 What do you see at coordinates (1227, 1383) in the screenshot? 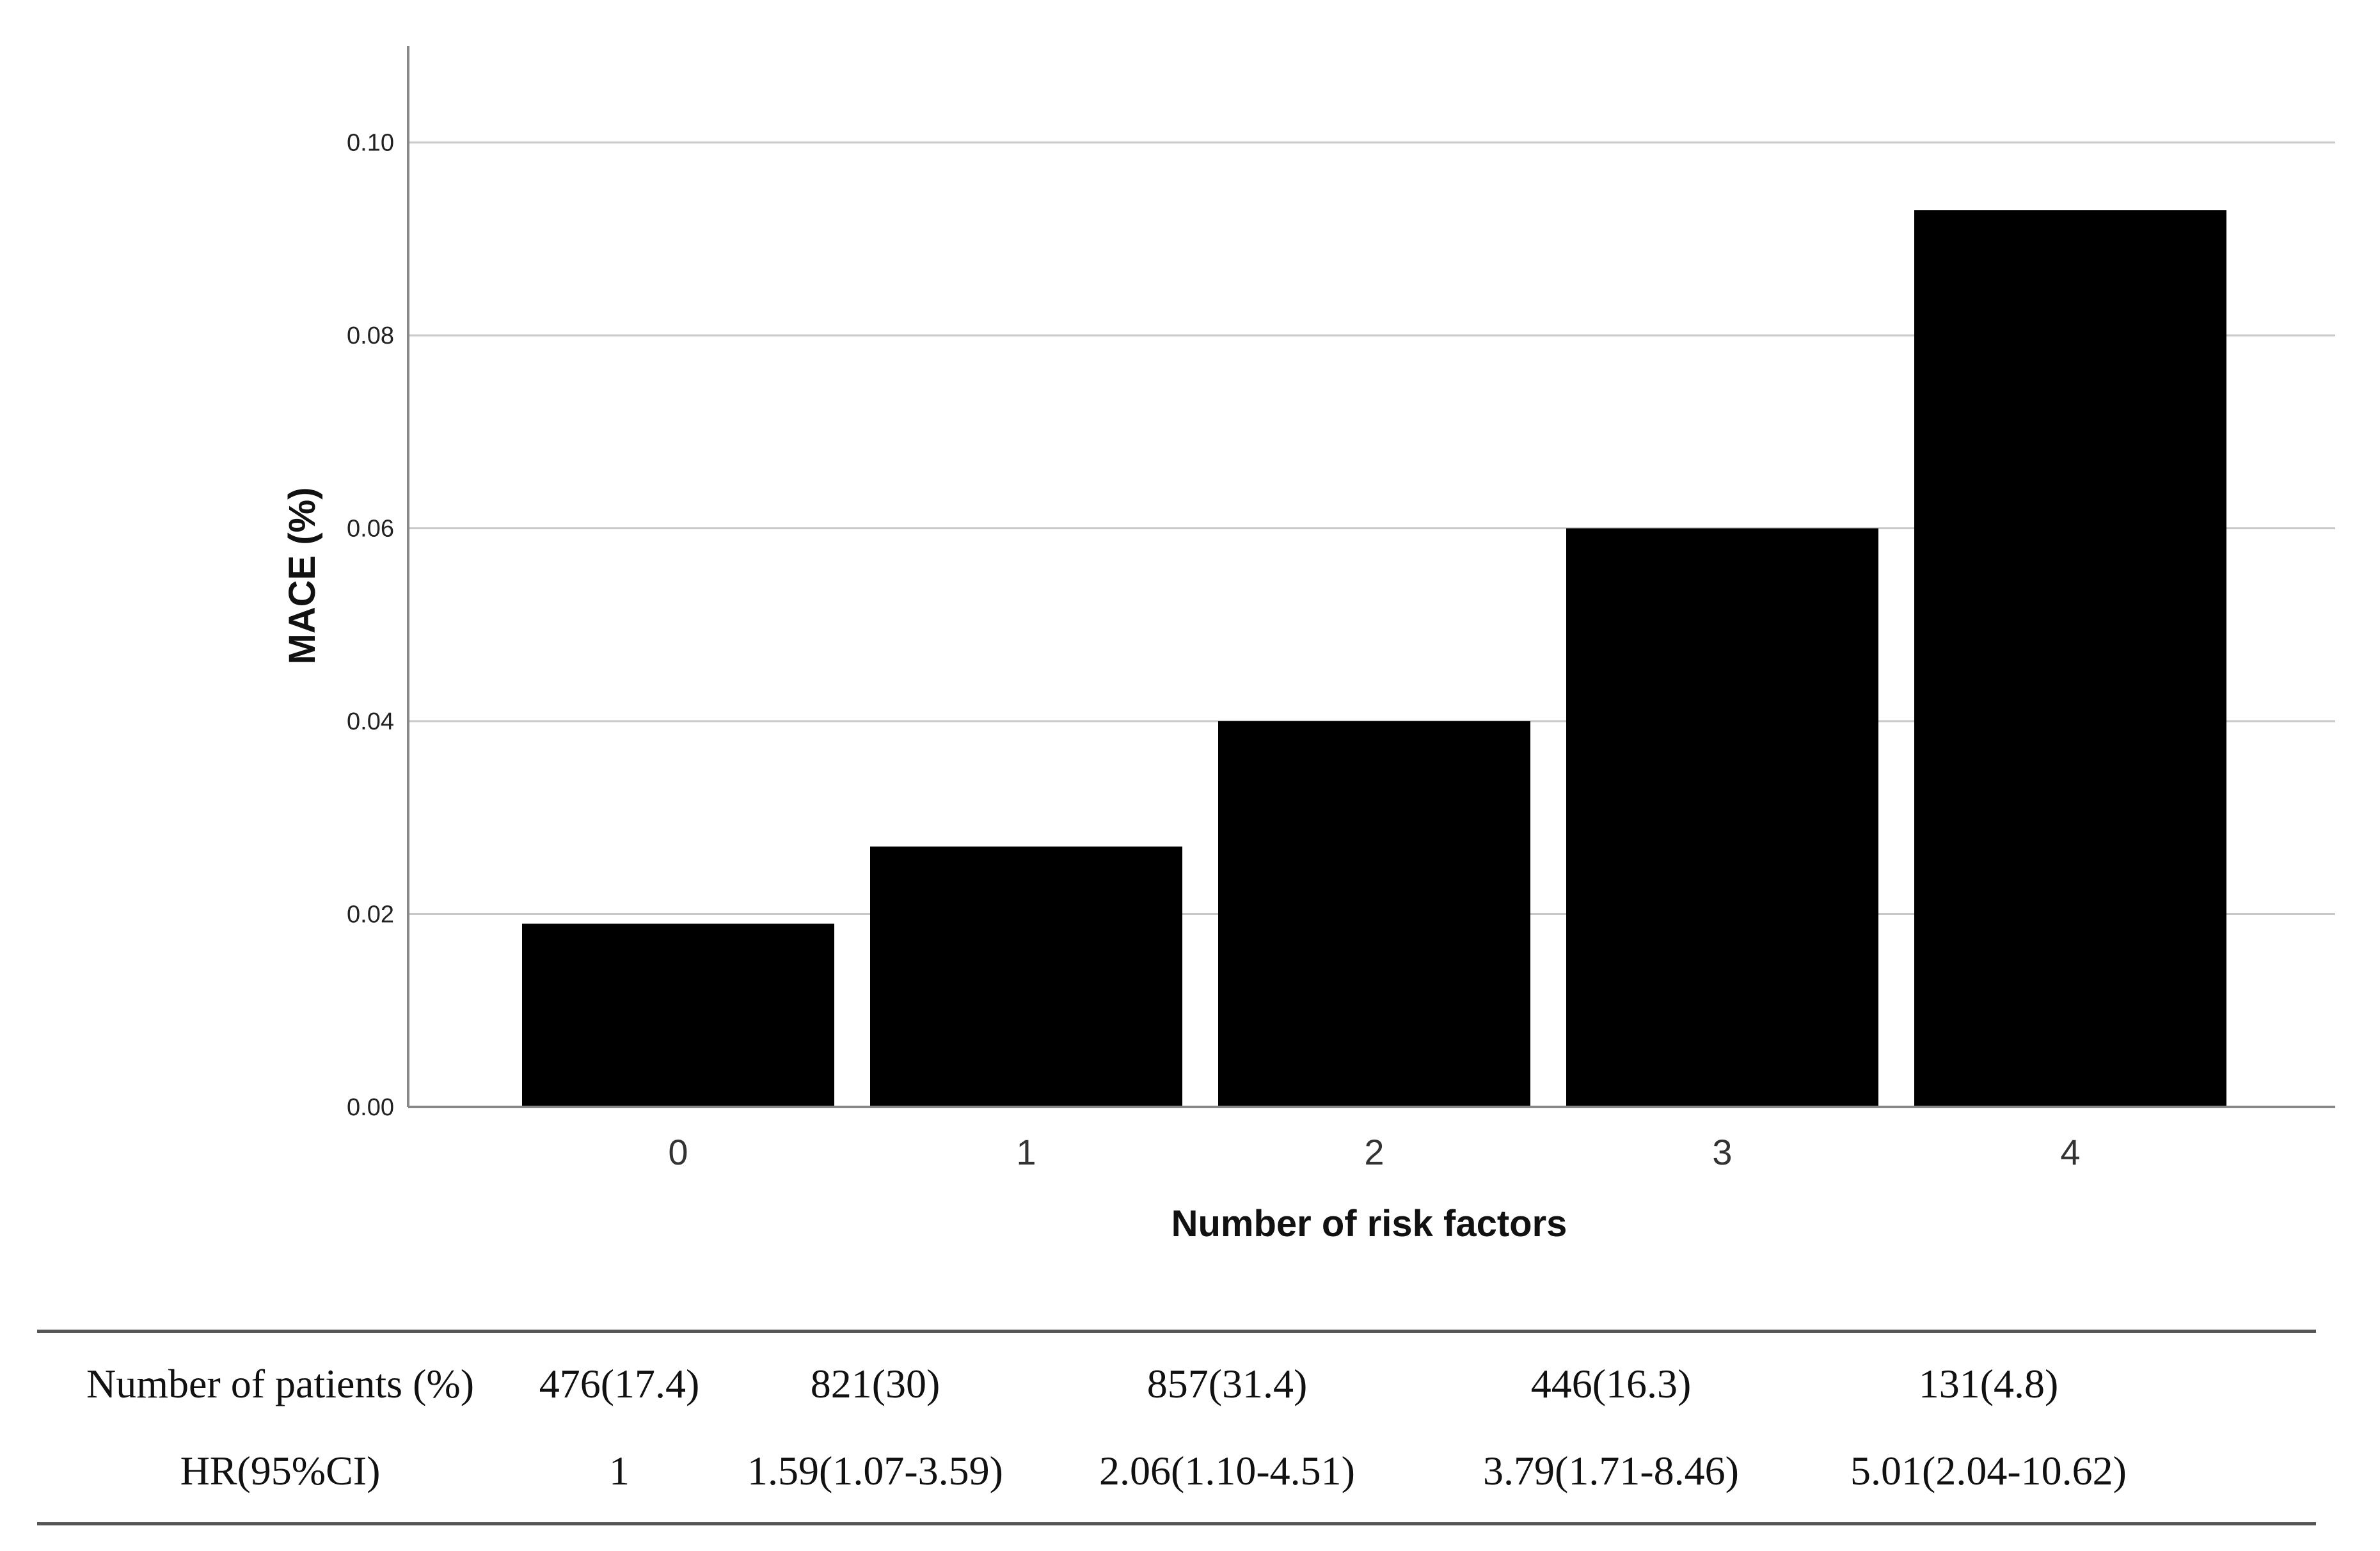
I see `patients-cell-2: 857(31.4)` at bounding box center [1227, 1383].